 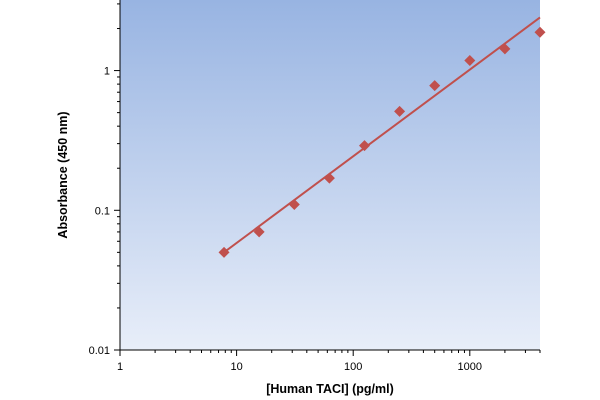 I want to click on x-tick-label: 10, so click(x=236, y=367).